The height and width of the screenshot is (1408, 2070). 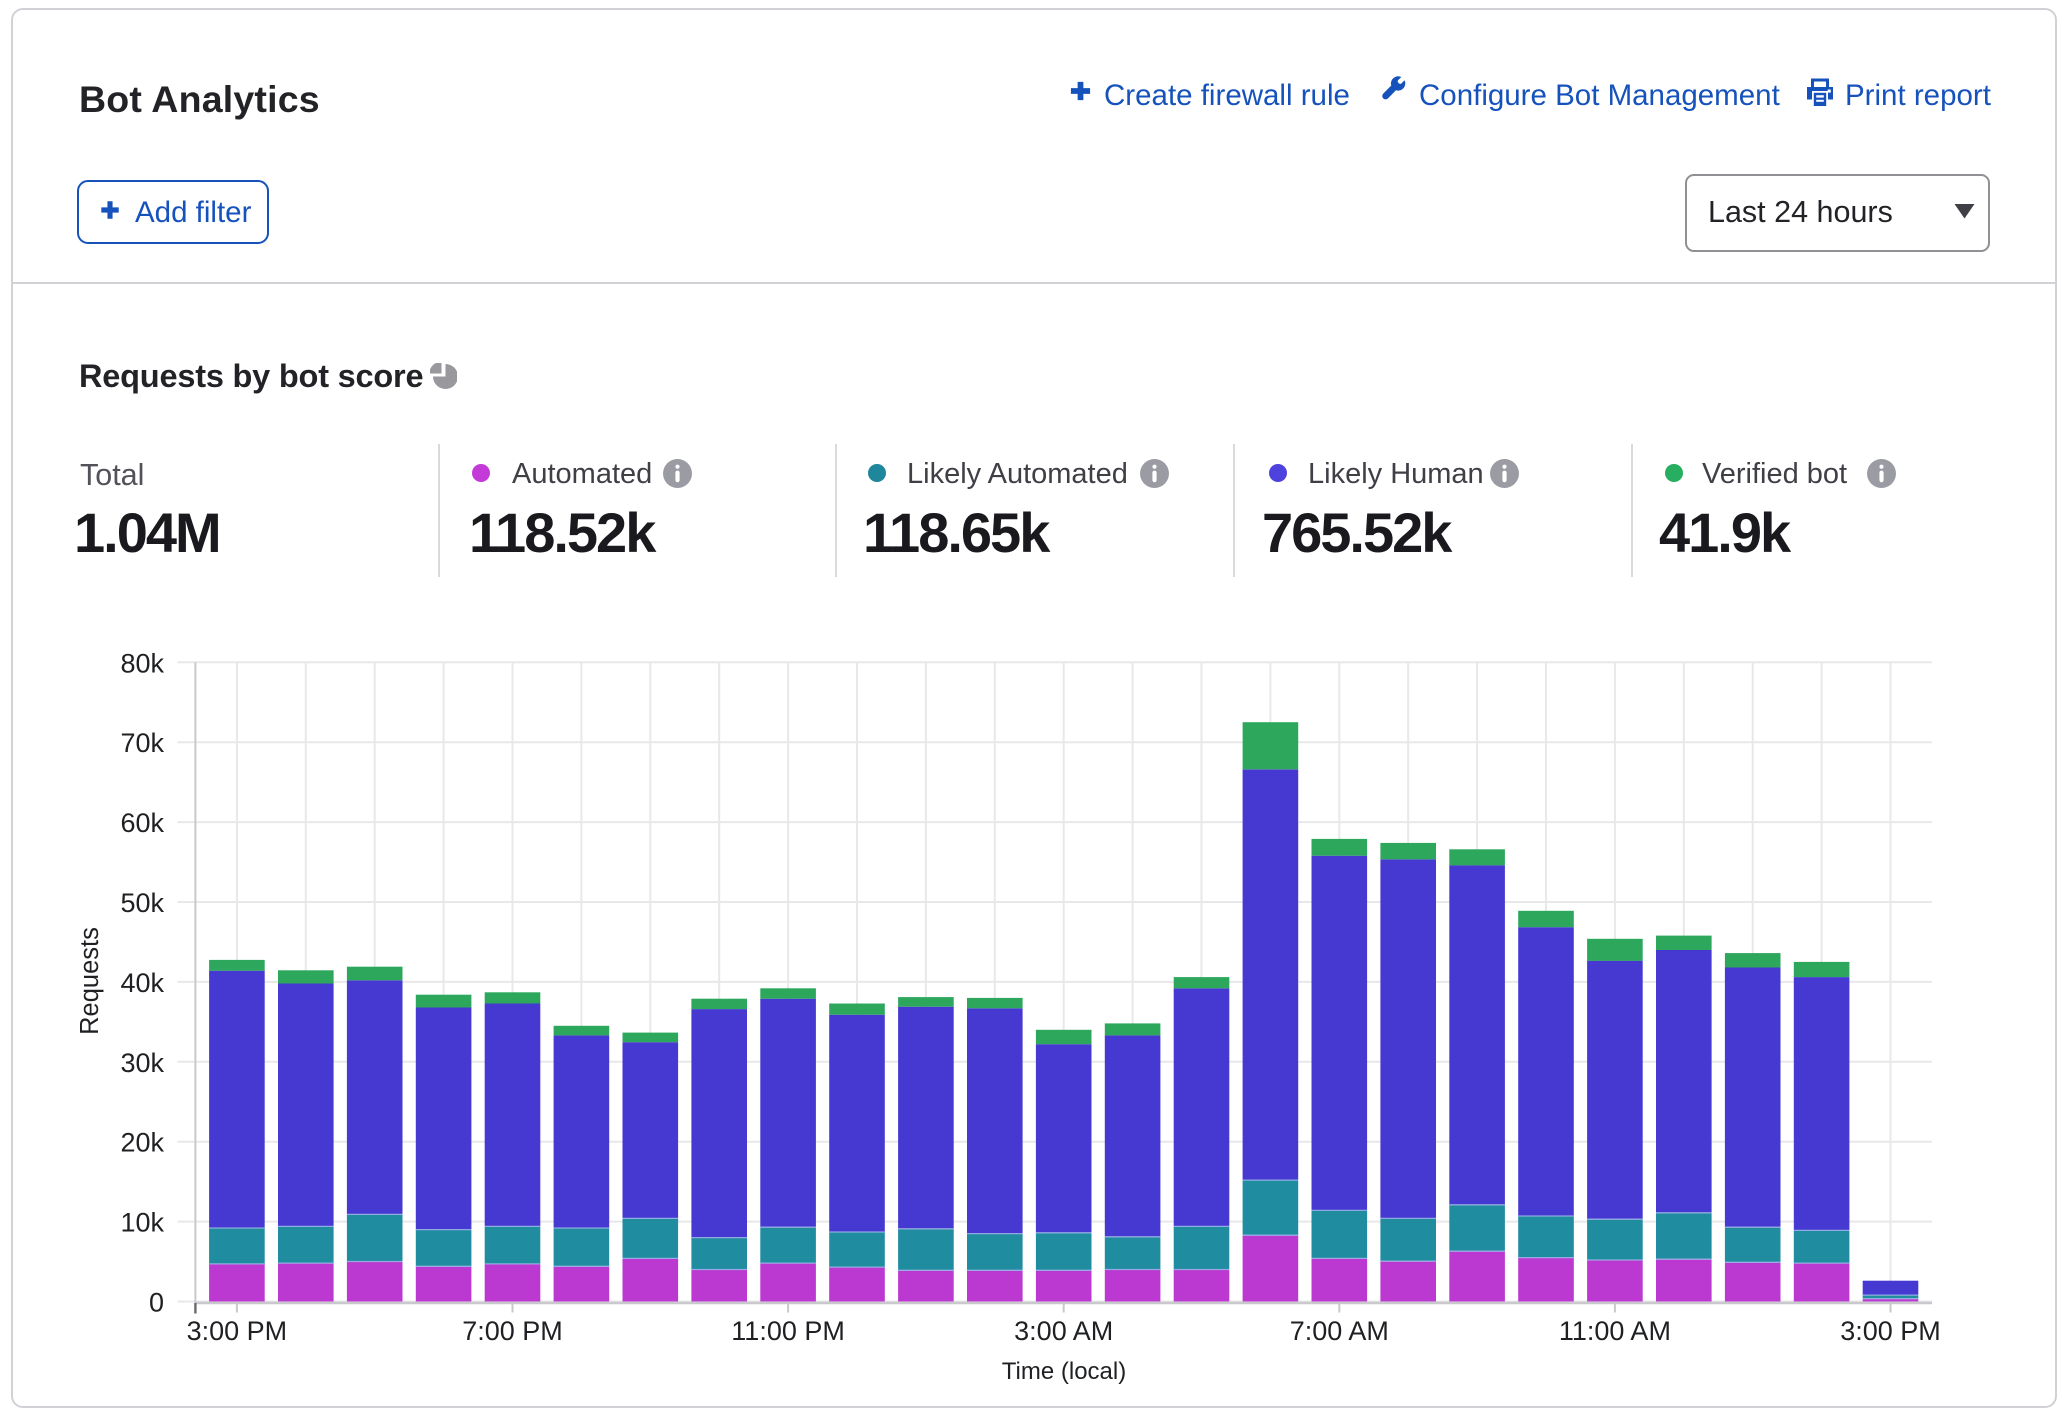 What do you see at coordinates (1064, 1371) in the screenshot?
I see `svg-text: Time (local)` at bounding box center [1064, 1371].